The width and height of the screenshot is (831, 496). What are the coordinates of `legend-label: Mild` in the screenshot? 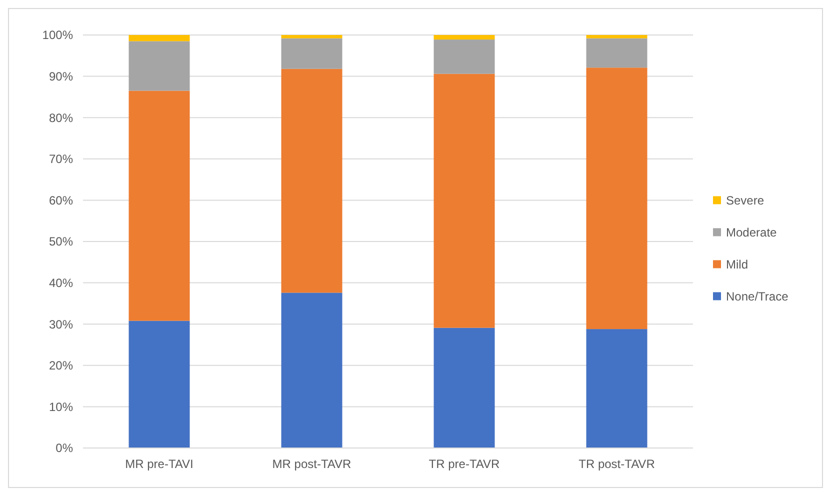 It's located at (737, 264).